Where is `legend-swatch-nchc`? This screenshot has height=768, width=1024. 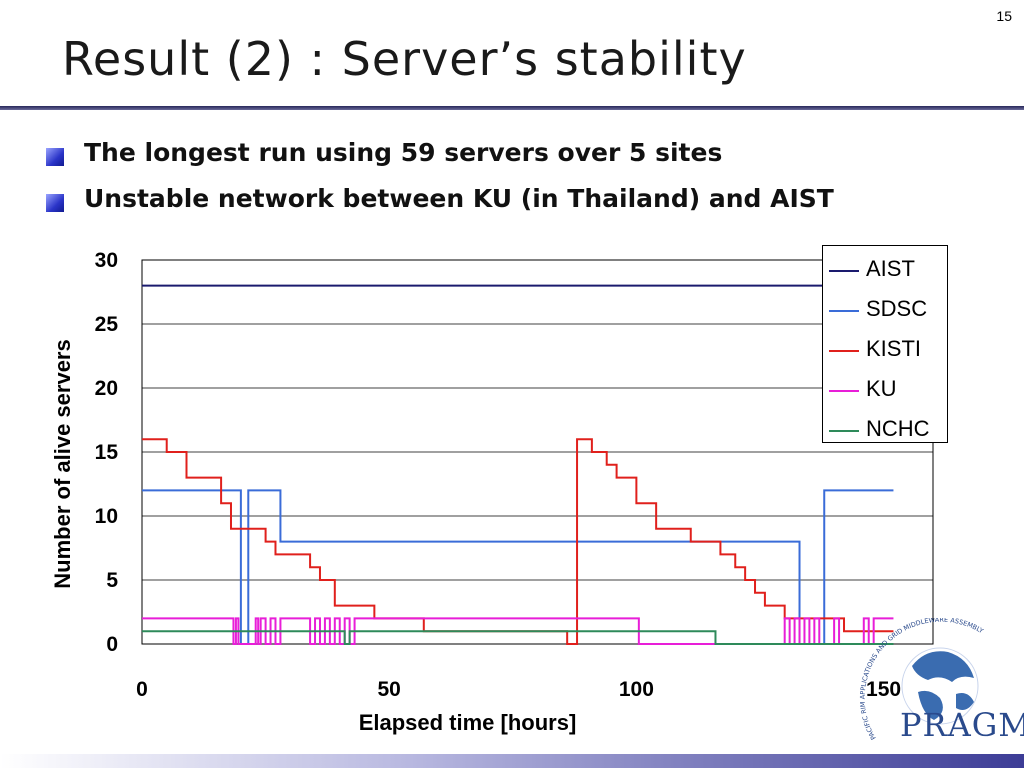
legend-swatch-nchc is located at coordinates (844, 431).